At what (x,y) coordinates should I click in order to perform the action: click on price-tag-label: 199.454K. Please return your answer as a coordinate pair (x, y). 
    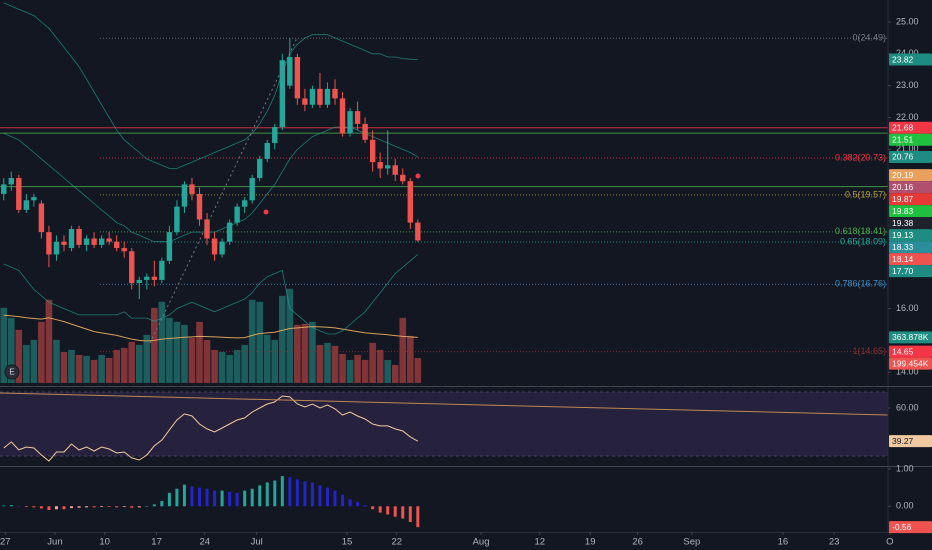
    Looking at the image, I should click on (910, 363).